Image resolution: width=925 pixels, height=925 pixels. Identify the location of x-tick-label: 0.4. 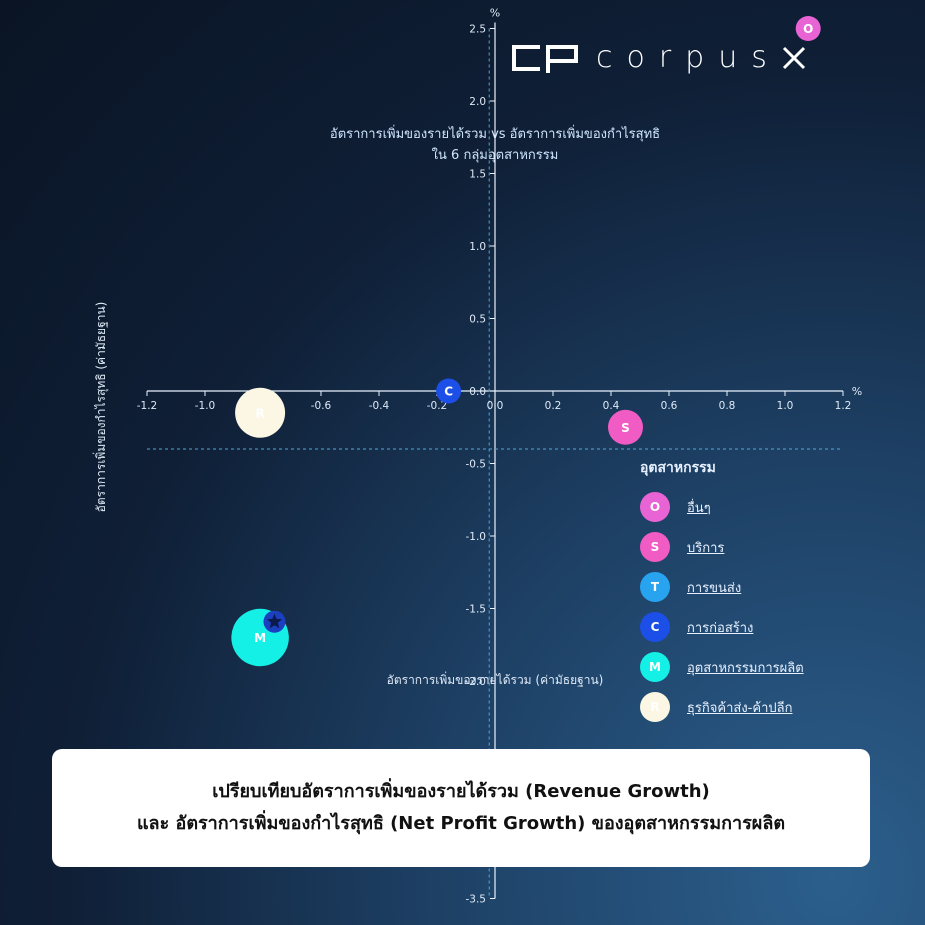
(611, 406).